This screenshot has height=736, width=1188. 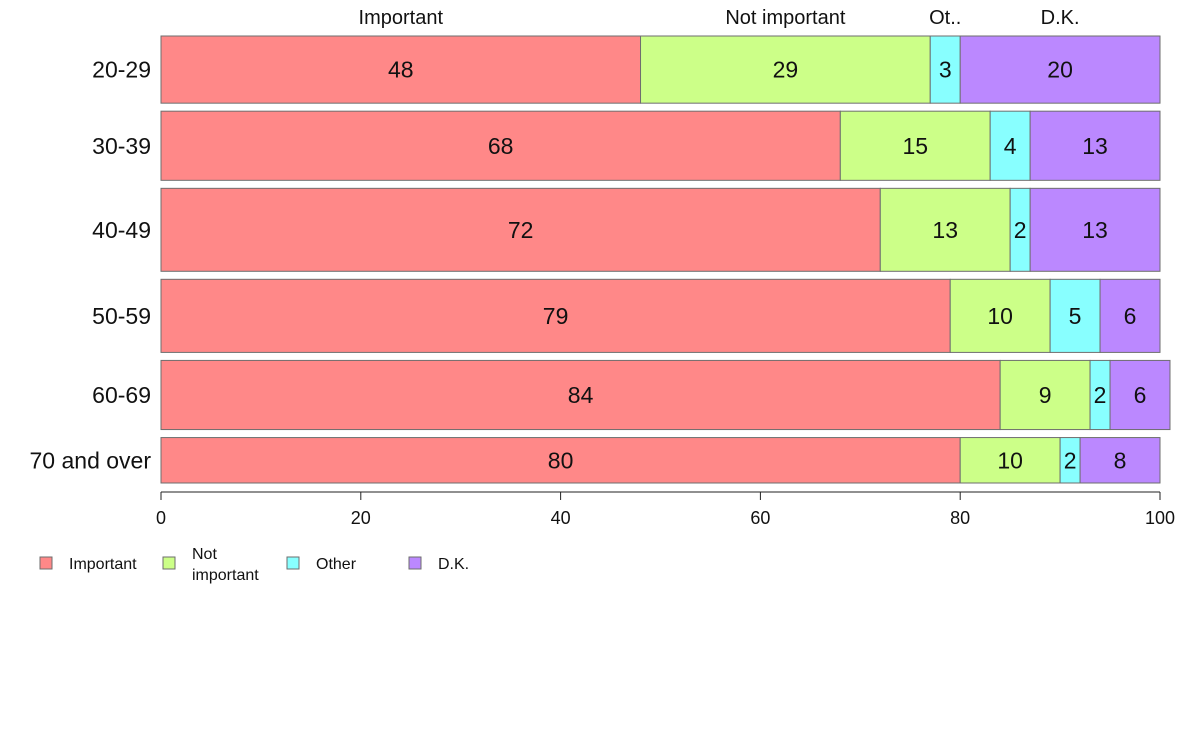 I want to click on legend-swatch-important, so click(x=46, y=563).